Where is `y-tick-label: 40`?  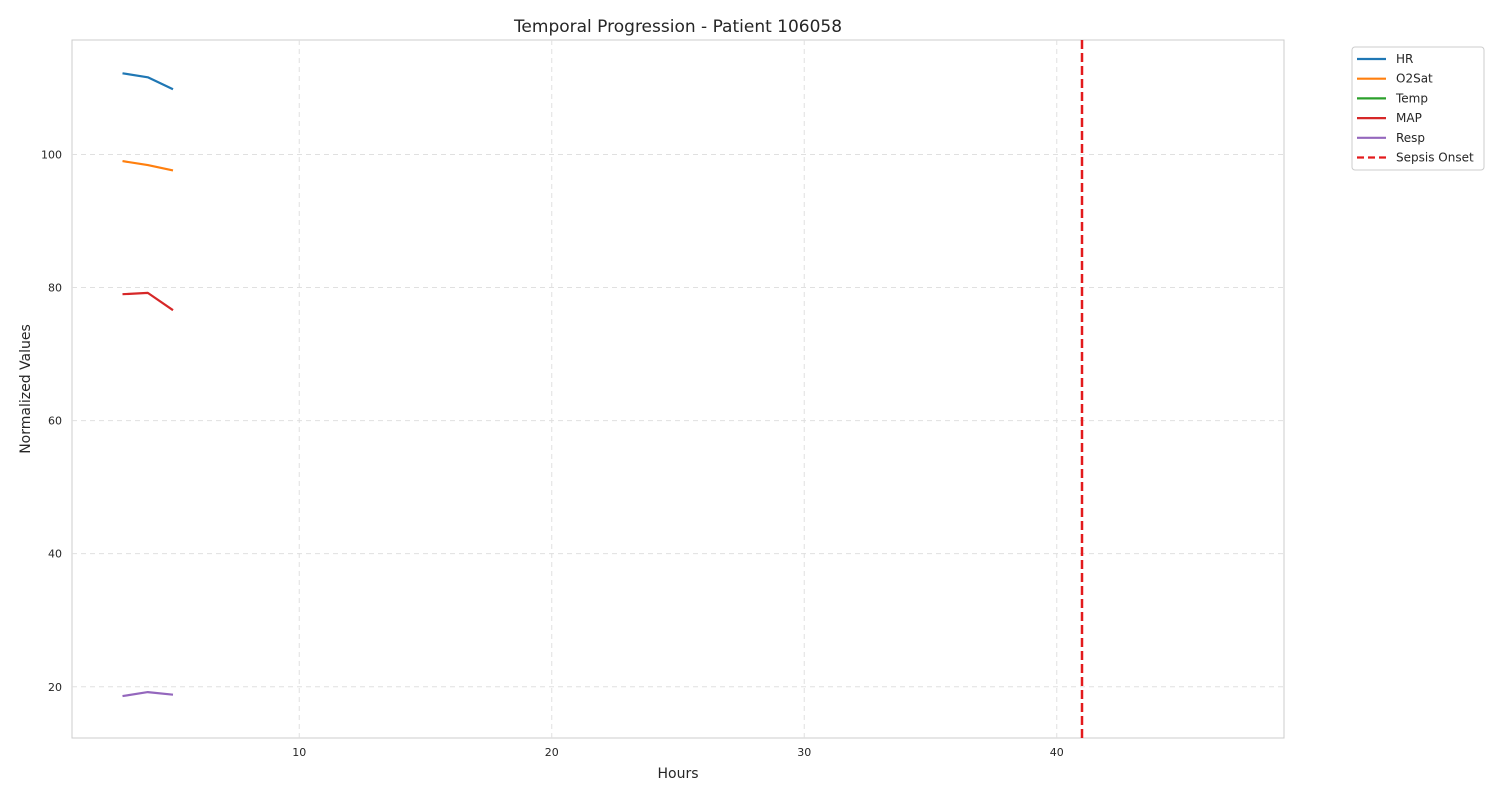 y-tick-label: 40 is located at coordinates (55, 554).